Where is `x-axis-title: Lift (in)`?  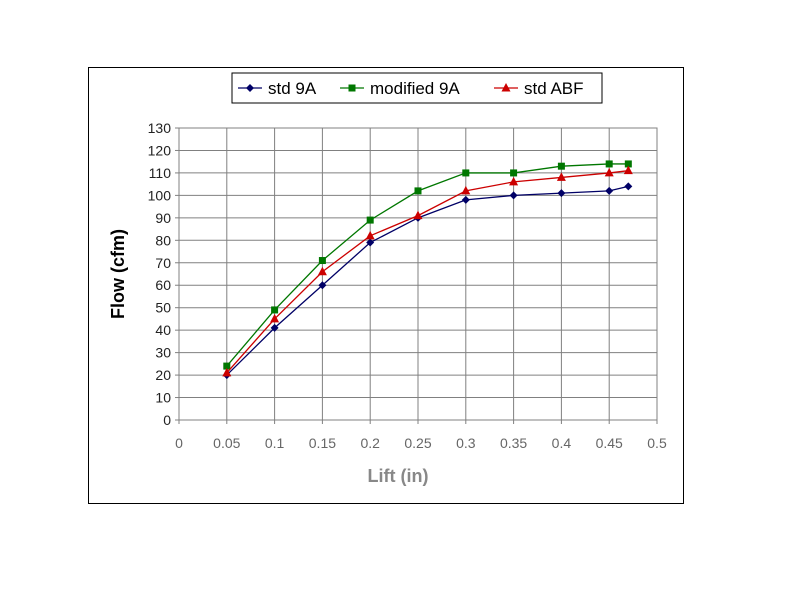 x-axis-title: Lift (in) is located at coordinates (398, 476).